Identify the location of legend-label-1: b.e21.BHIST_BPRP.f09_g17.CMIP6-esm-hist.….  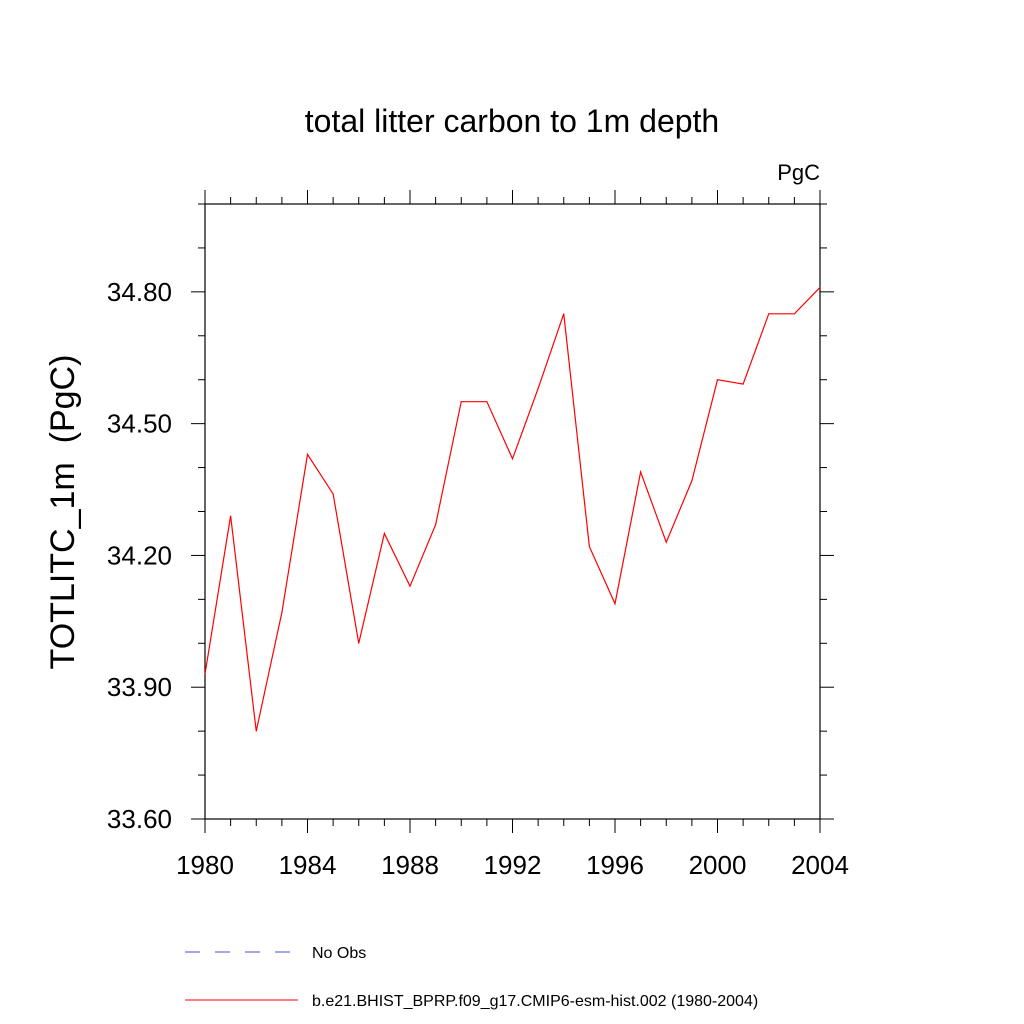
(535, 1001).